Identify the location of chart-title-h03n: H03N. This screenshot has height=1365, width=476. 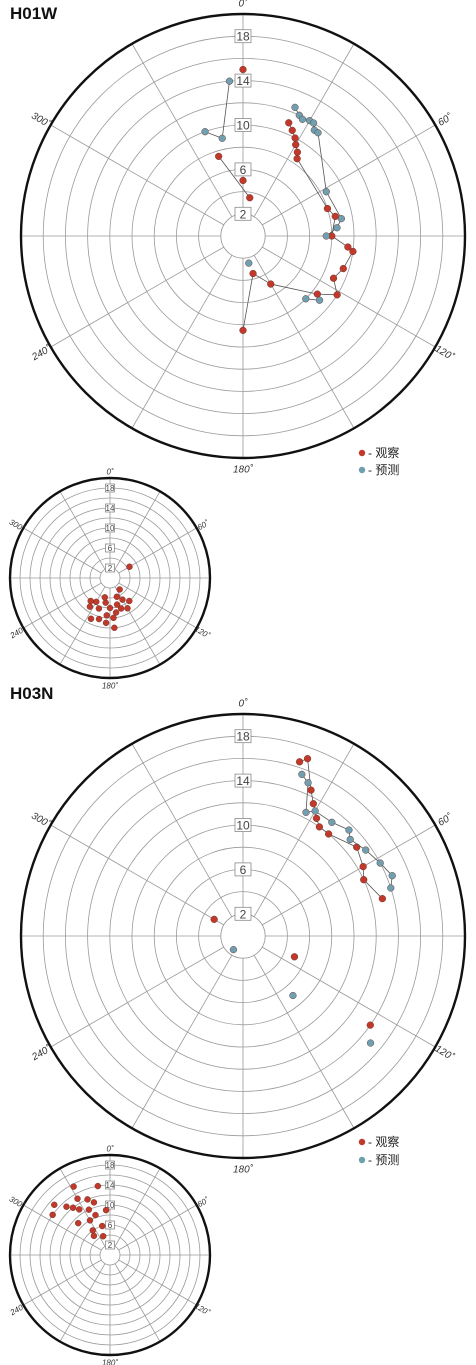
(32, 693).